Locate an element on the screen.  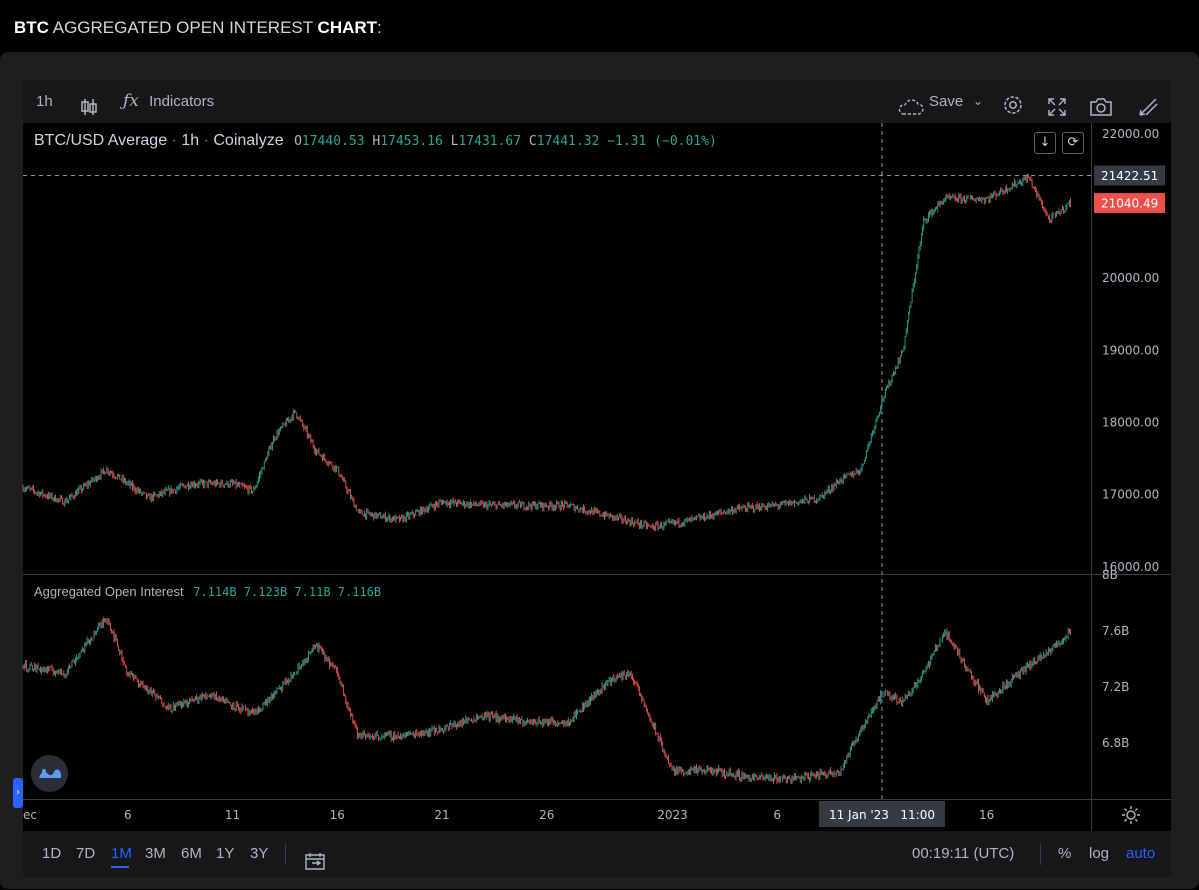
gear-icon is located at coordinates (1013, 102).